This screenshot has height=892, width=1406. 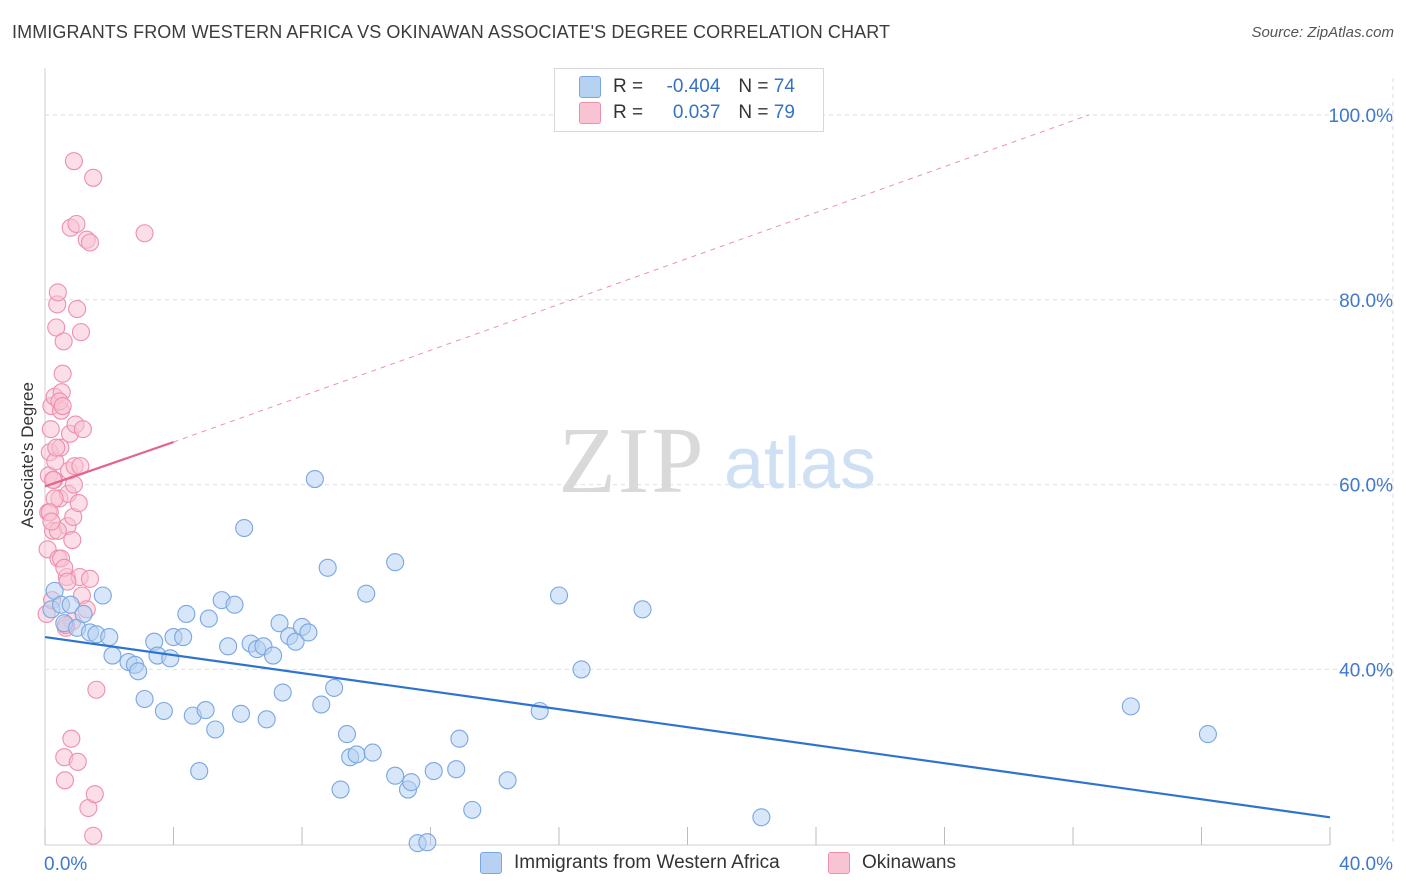 I want to click on y-tick-label: 60.0%, so click(x=1366, y=486).